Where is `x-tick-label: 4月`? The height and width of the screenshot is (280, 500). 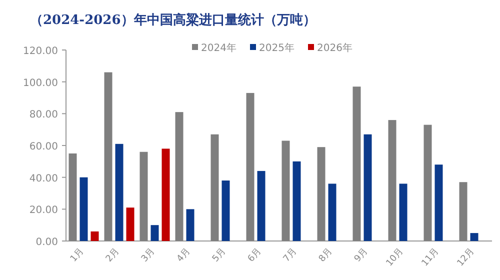
x-tick-label: 4月 is located at coordinates (184, 255).